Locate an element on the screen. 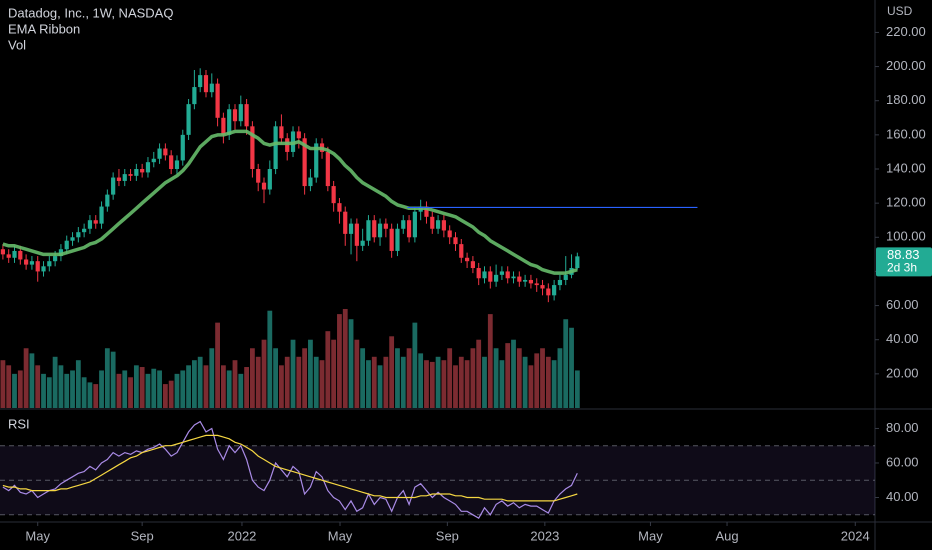 The image size is (932, 550). x-tick-label: Aug is located at coordinates (726, 535).